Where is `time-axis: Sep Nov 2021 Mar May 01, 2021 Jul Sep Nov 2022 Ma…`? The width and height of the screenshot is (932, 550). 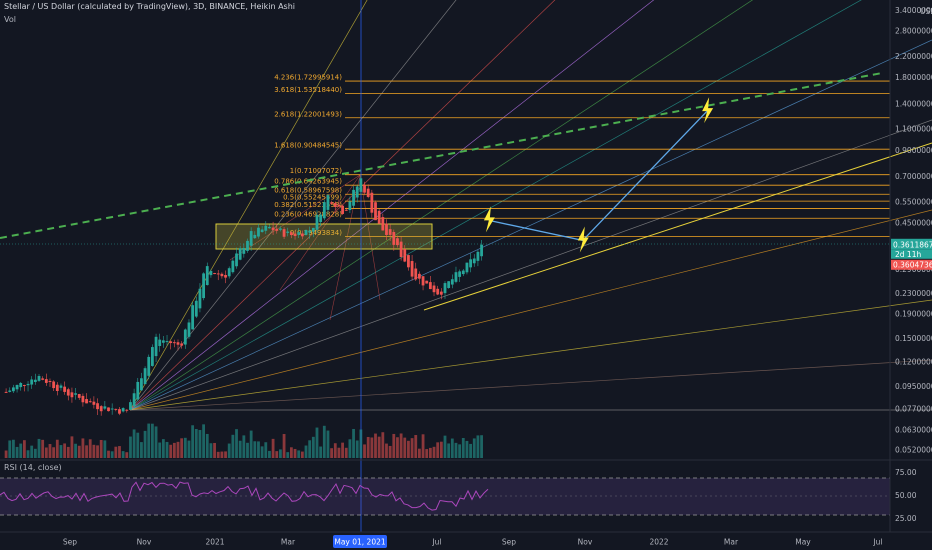 time-axis: Sep Nov 2021 Mar May 01, 2021 Jul Sep Nov 2022 Ma… is located at coordinates (473, 541).